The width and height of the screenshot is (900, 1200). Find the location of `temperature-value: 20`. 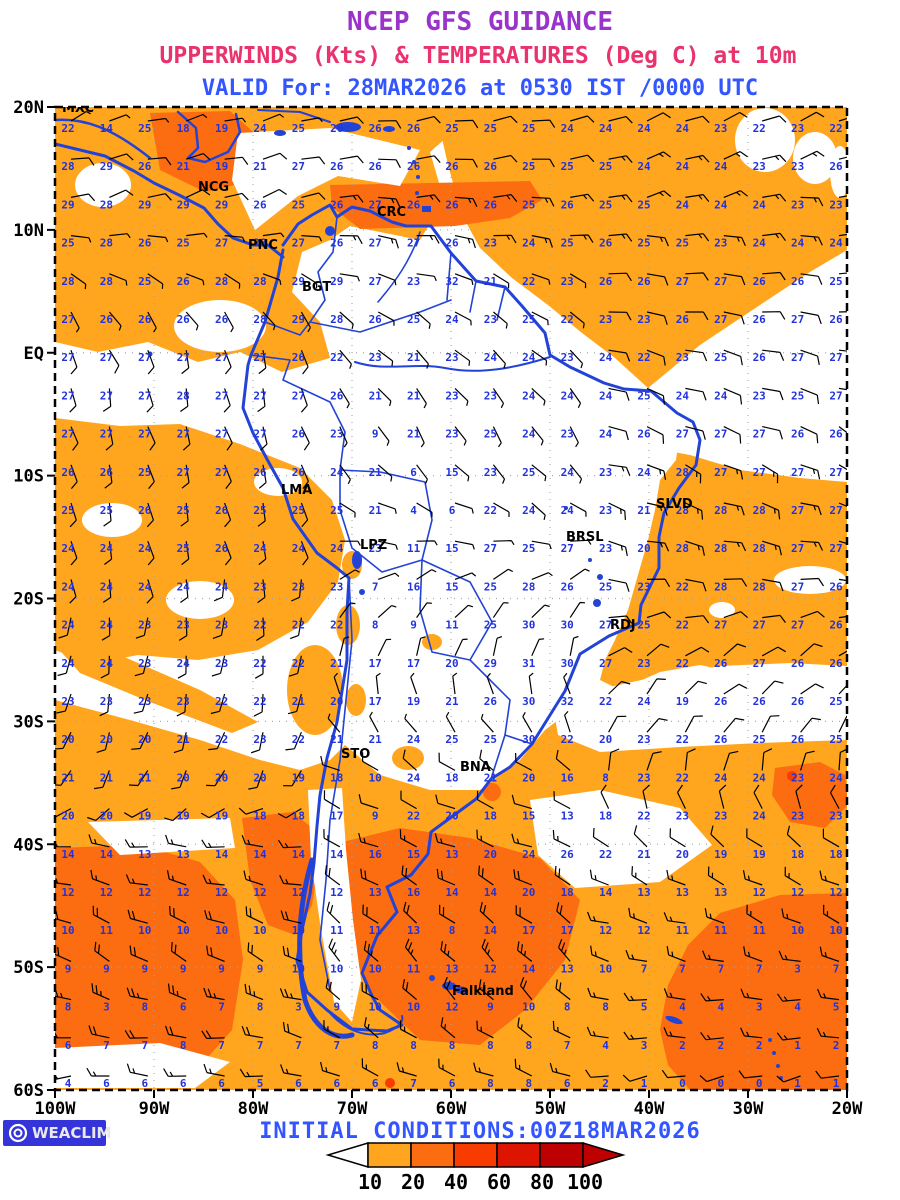

temperature-value: 20 is located at coordinates (528, 892).